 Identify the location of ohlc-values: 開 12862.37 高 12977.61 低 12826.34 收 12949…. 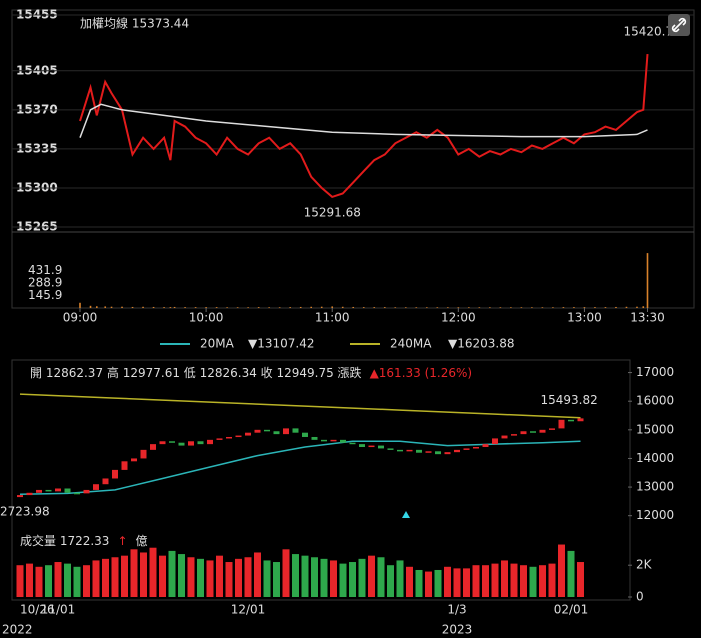
(196, 372).